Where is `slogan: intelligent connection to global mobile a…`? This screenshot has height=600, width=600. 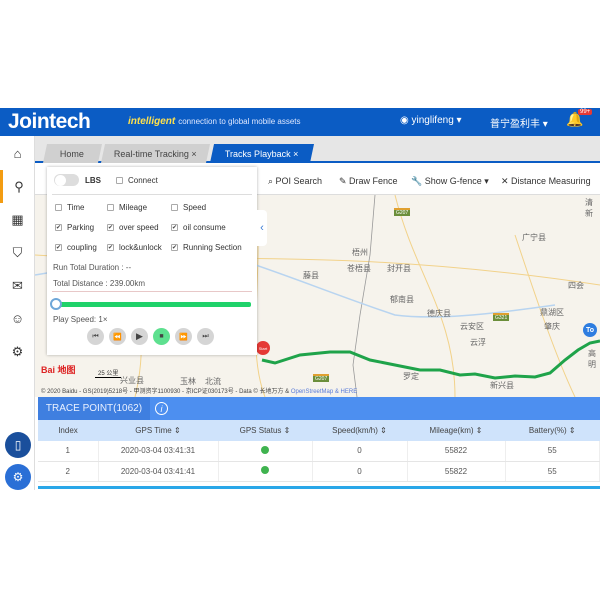 slogan: intelligent connection to global mobile a… is located at coordinates (214, 121).